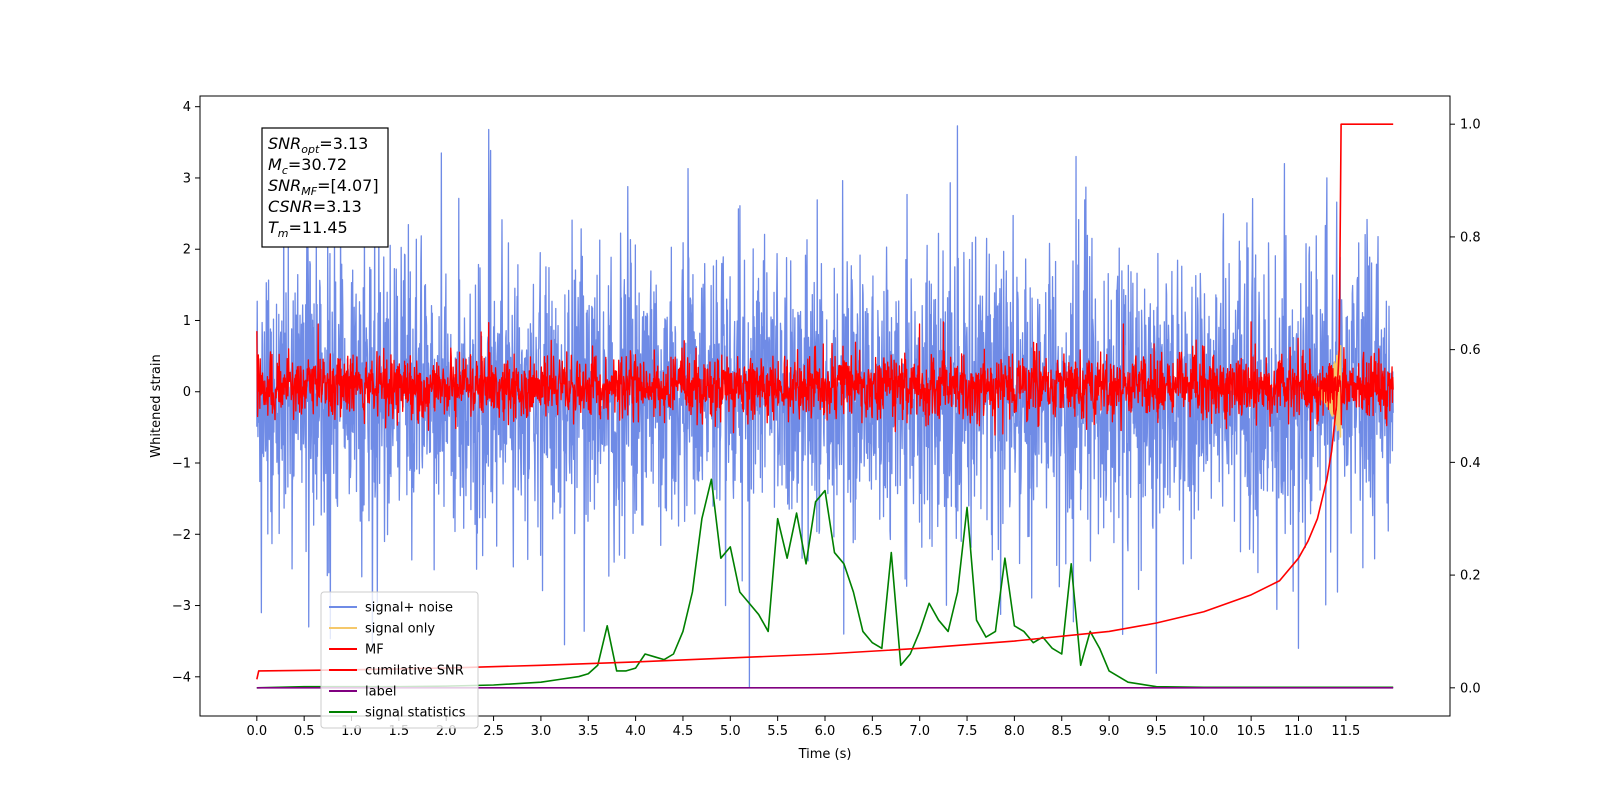 The image size is (1600, 800). What do you see at coordinates (181, 535) in the screenshot?
I see `y-tick-label: −2` at bounding box center [181, 535].